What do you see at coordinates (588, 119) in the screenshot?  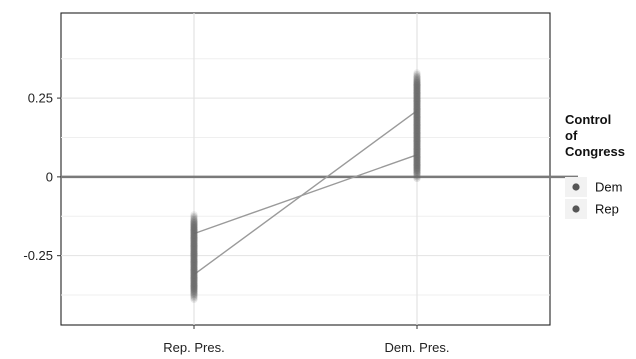 I see `legend-title: Control` at bounding box center [588, 119].